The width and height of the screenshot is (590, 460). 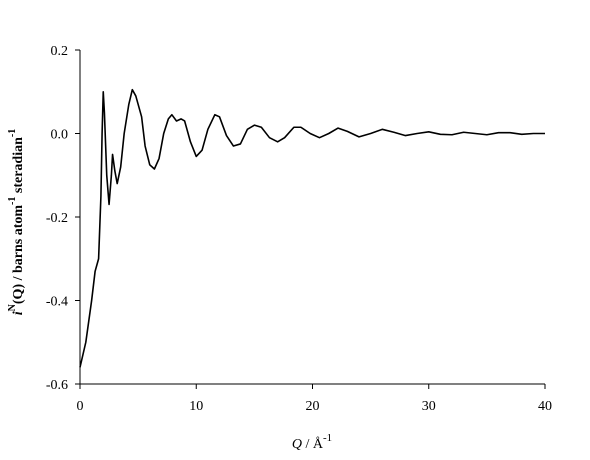 What do you see at coordinates (12, 307) in the screenshot?
I see `y-label-part: N` at bounding box center [12, 307].